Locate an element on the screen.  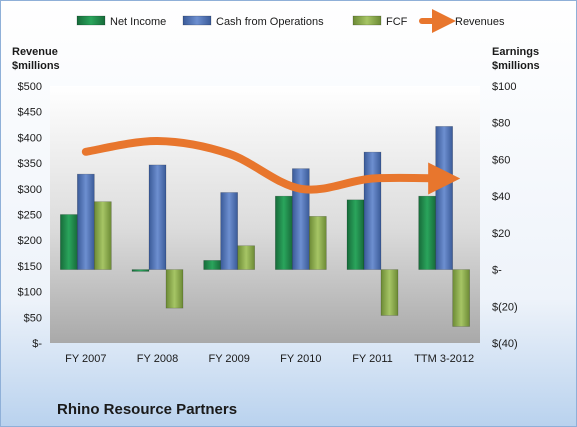
right-tick-label: $100 is located at coordinates (504, 87).